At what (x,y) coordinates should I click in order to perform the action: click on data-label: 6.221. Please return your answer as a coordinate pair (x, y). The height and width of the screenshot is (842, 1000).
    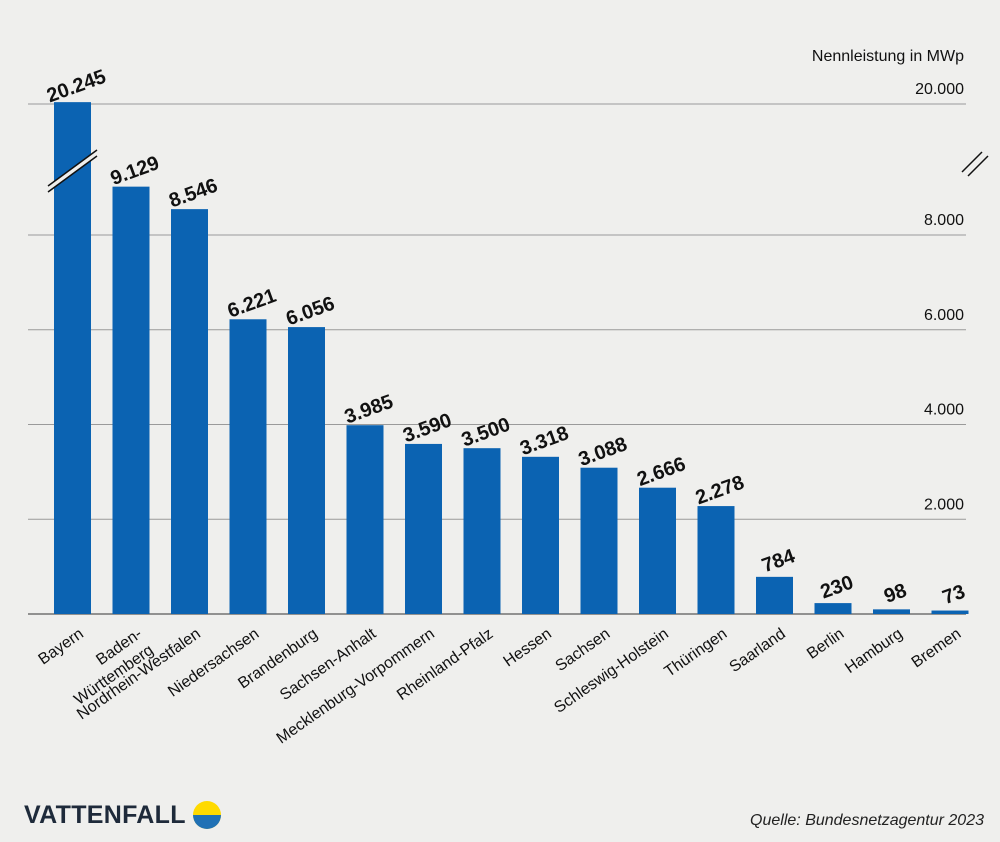
    Looking at the image, I should click on (252, 304).